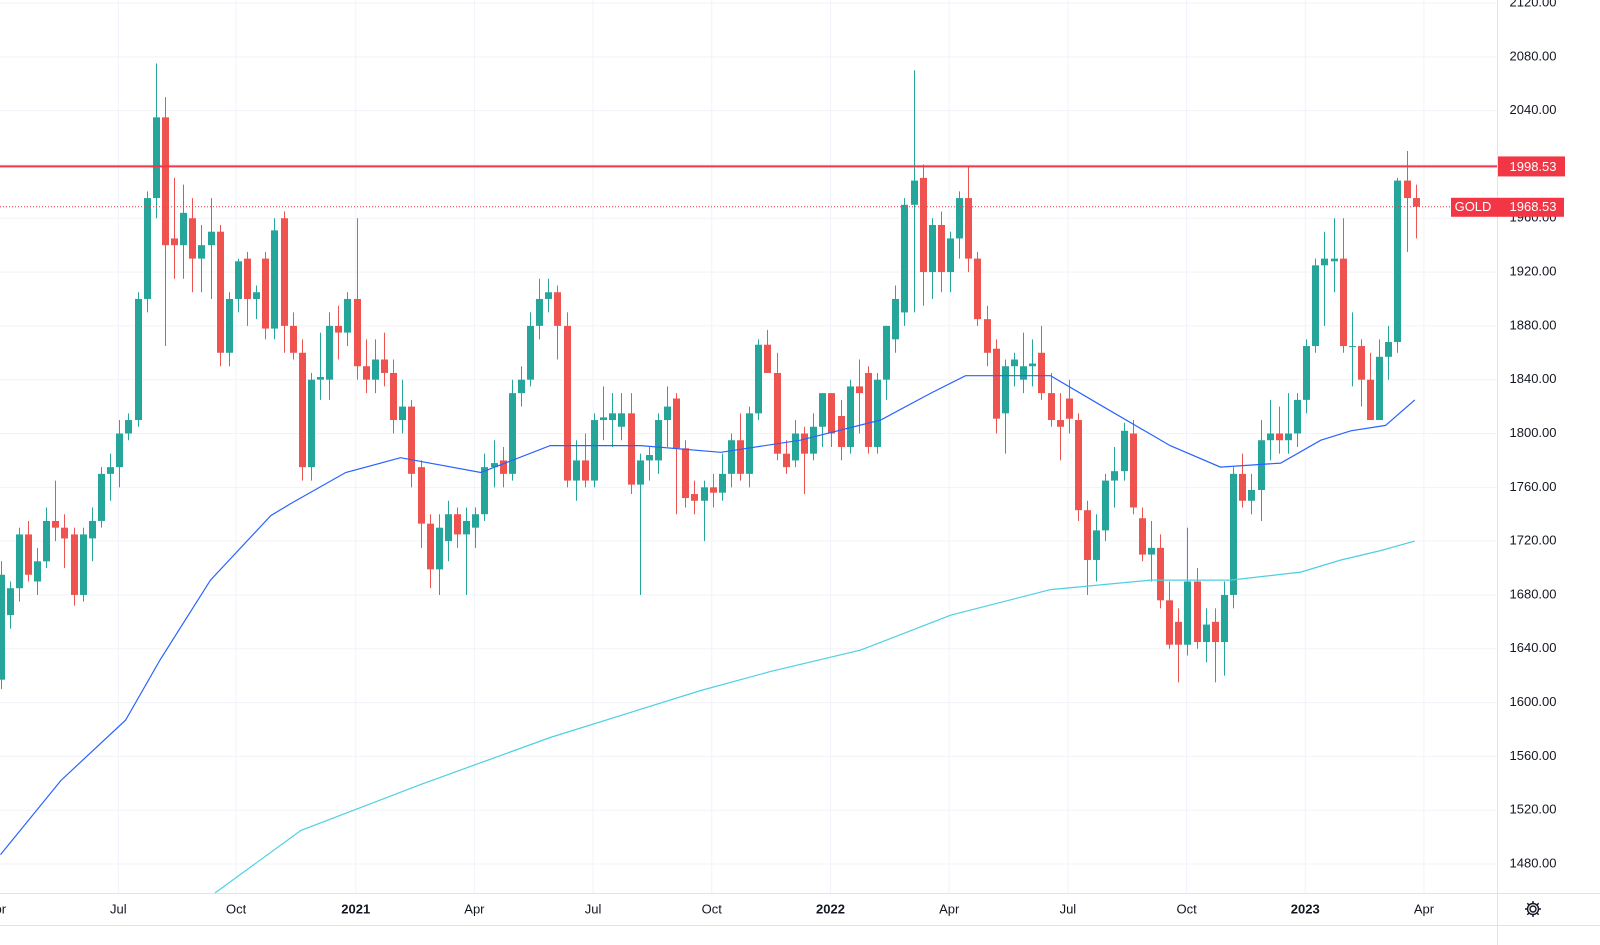  What do you see at coordinates (1473, 206) in the screenshot?
I see `price-label-name: GOLD` at bounding box center [1473, 206].